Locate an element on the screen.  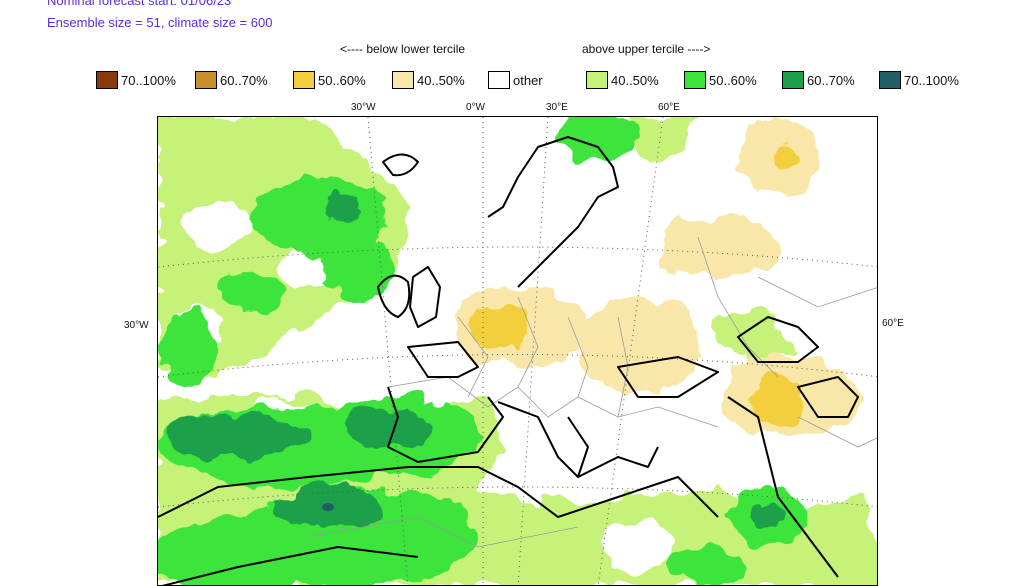
lat-label-right: 60°E is located at coordinates (893, 323).